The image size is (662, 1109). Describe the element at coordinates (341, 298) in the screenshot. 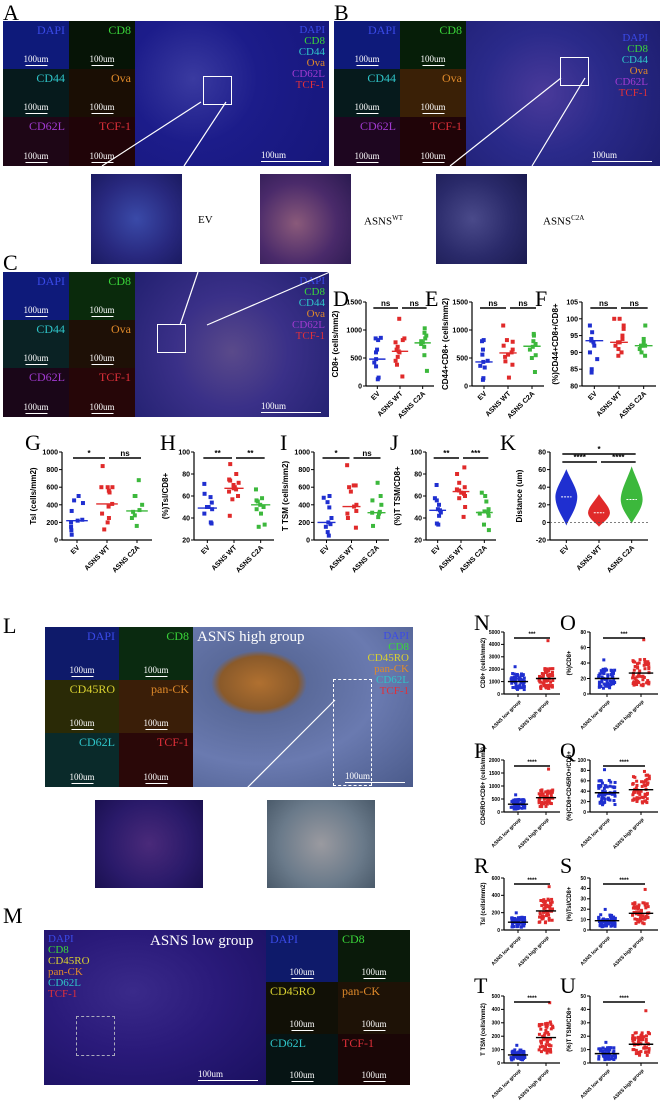

I see `panel-label-d: D` at that location.